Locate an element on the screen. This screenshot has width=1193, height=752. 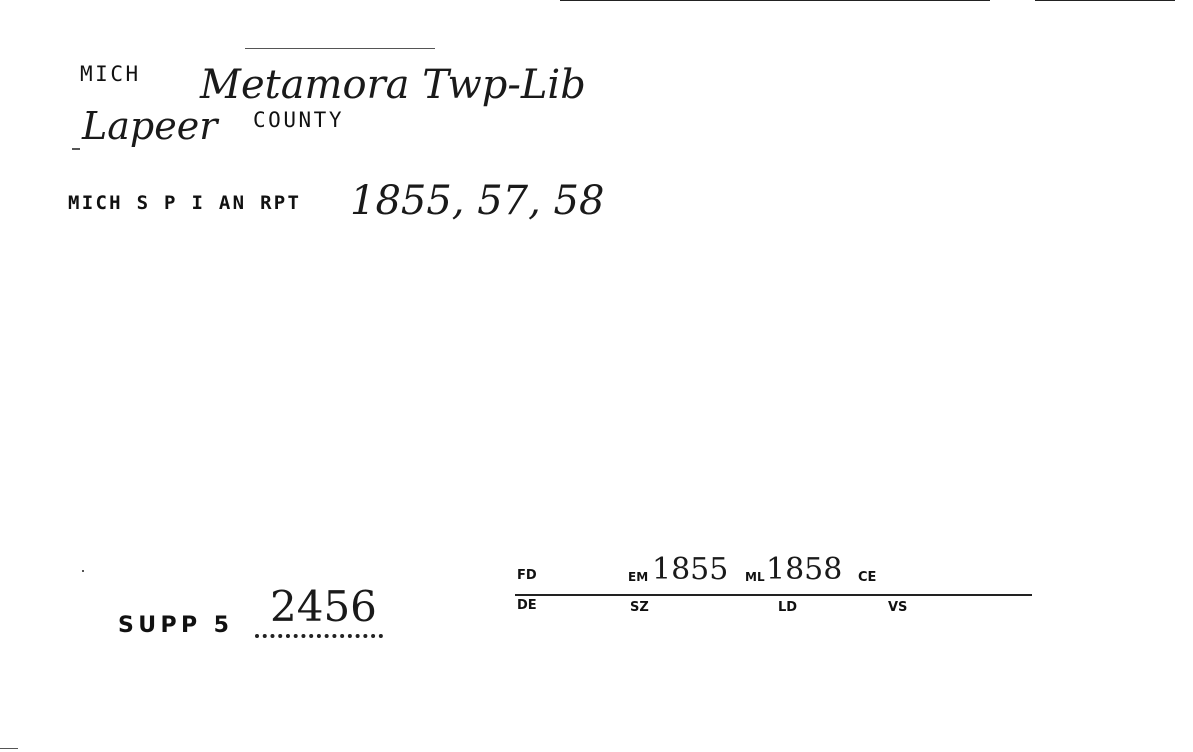
county-label: COUNTY is located at coordinates (298, 120).